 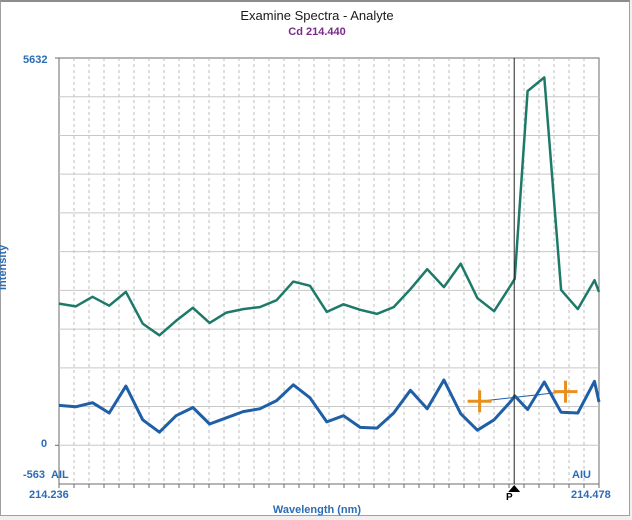 What do you see at coordinates (591, 495) in the screenshot?
I see `x-max-tick: 214.478` at bounding box center [591, 495].